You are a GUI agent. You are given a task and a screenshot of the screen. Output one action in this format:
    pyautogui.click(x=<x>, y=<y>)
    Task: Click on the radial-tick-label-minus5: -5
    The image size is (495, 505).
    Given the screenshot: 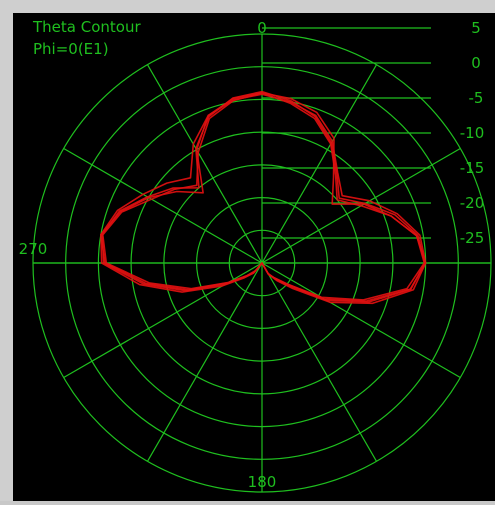 What is the action you would take?
    pyautogui.click(x=476, y=98)
    